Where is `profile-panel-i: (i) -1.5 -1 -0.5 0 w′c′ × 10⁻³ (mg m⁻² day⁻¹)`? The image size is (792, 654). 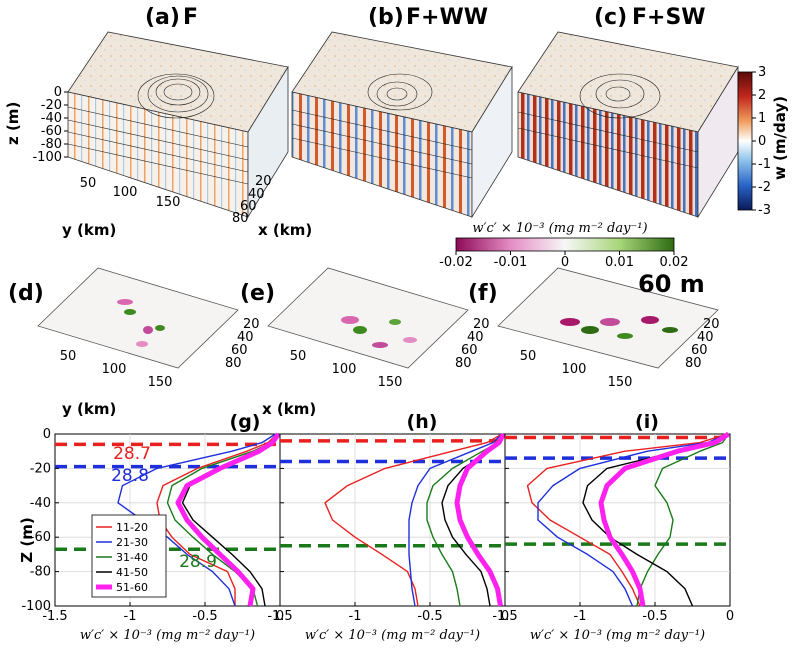 profile-panel-i: (i) -1.5 -1 -0.5 0 w′c′ × 10⁻³ (mg m⁻² day⁻¹) is located at coordinates (613, 527).